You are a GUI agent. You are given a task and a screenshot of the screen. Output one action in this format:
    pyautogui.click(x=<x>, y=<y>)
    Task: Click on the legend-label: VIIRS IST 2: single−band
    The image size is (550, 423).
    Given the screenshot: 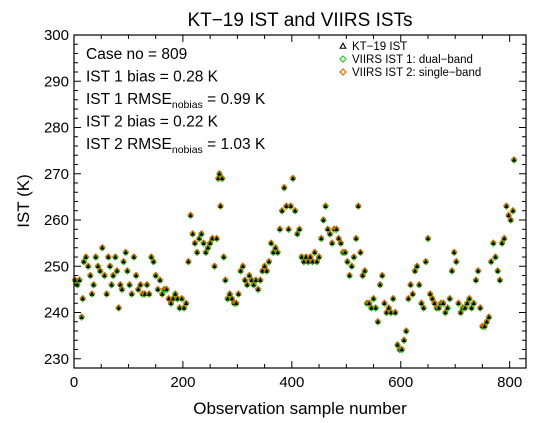 What is the action you would take?
    pyautogui.click(x=416, y=73)
    